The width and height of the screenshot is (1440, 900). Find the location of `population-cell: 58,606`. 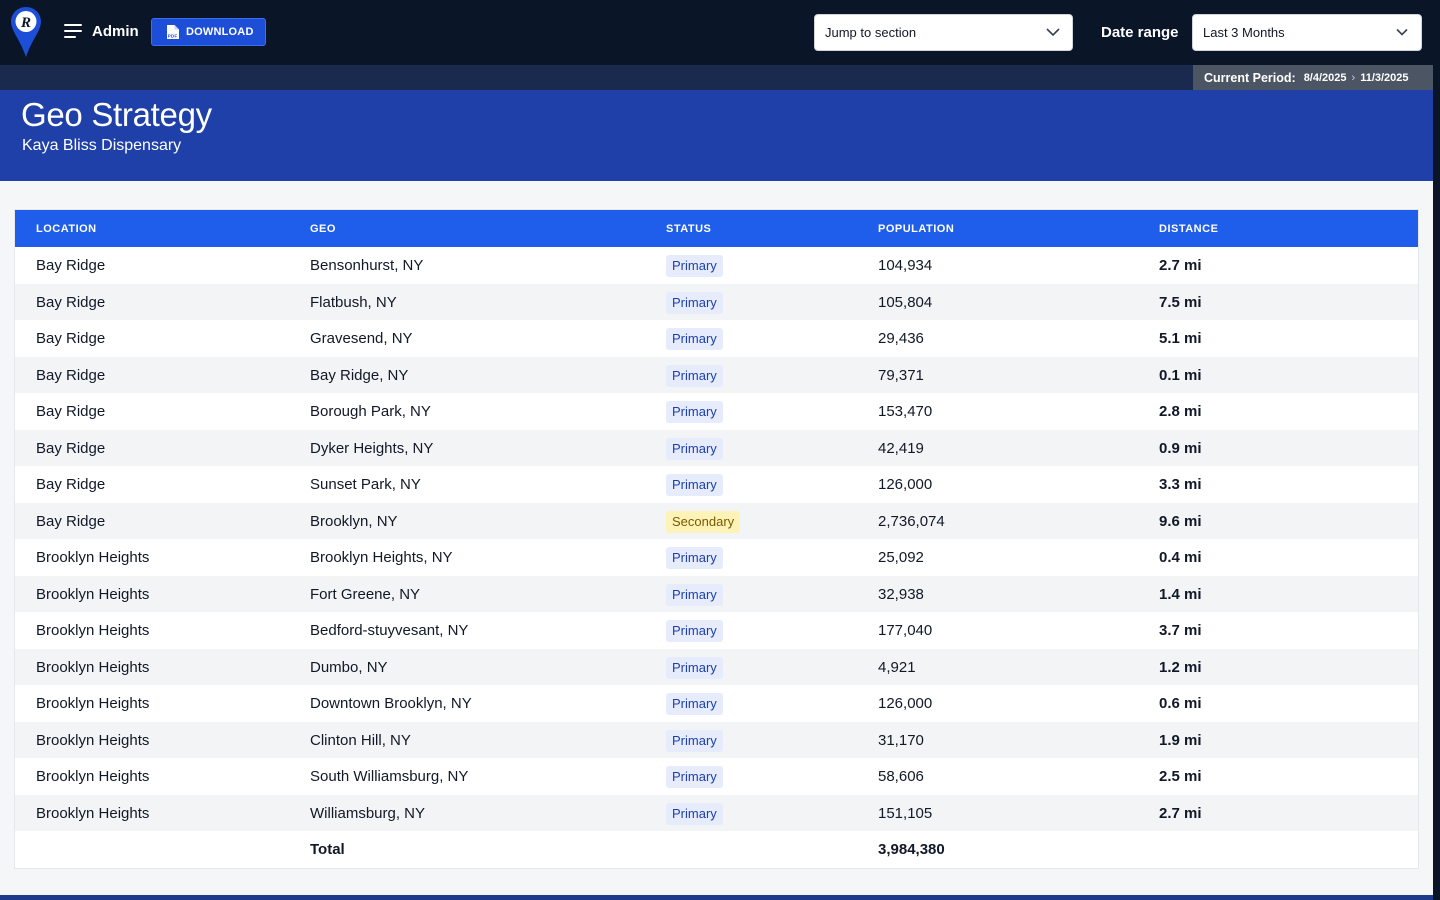

population-cell: 58,606 is located at coordinates (901, 776).